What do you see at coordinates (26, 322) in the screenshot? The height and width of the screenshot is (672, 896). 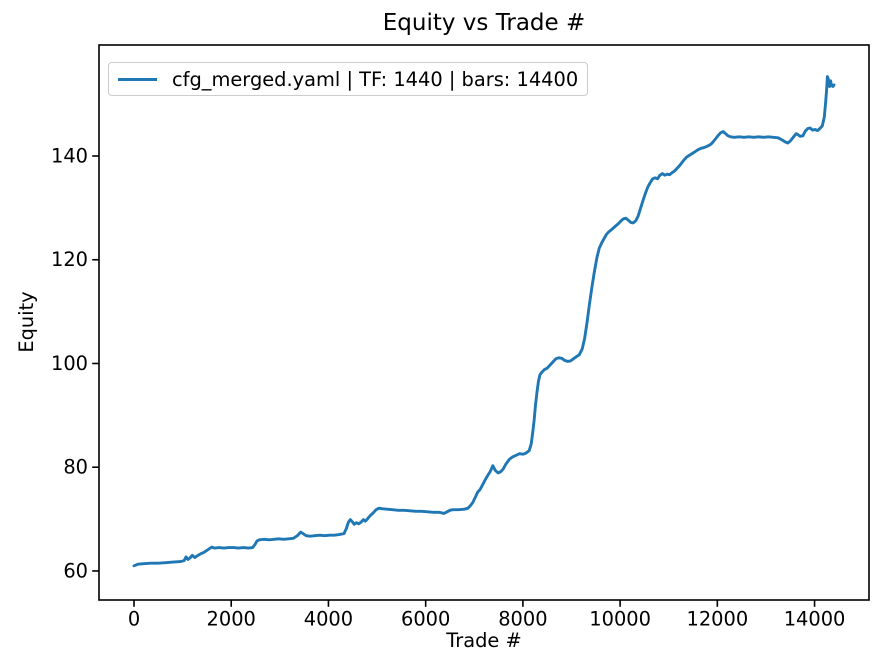 I see `y-axis-label: Equity` at bounding box center [26, 322].